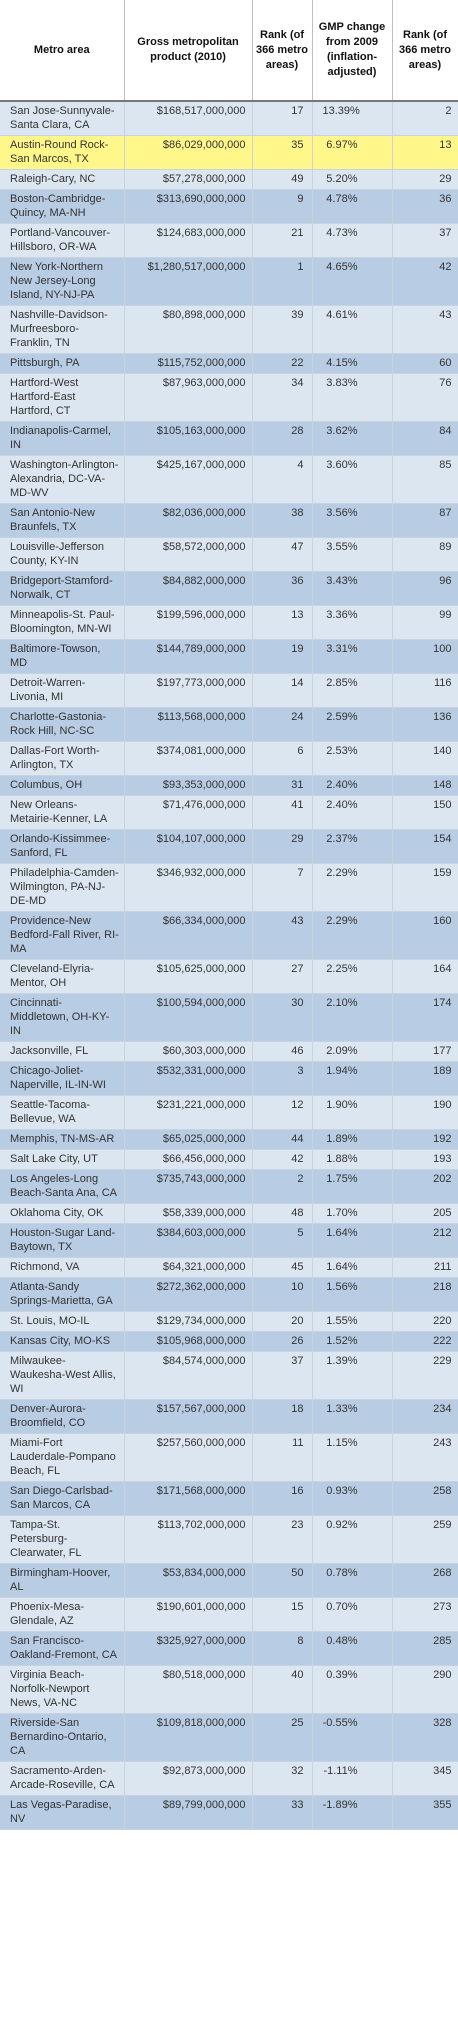  I want to click on metro-name-cell: Dallas-Fort Worth-Arlington, TX, so click(62, 758).